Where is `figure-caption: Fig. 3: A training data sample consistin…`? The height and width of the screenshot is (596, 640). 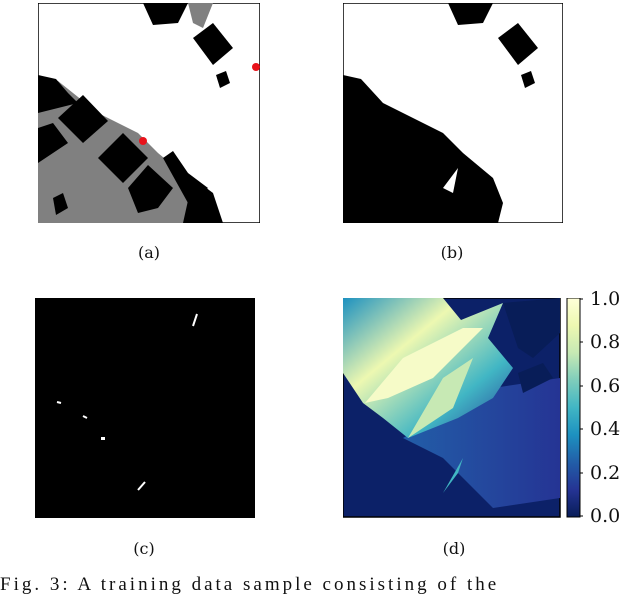
figure-caption: Fig. 3: A training data sample consistin… is located at coordinates (250, 584).